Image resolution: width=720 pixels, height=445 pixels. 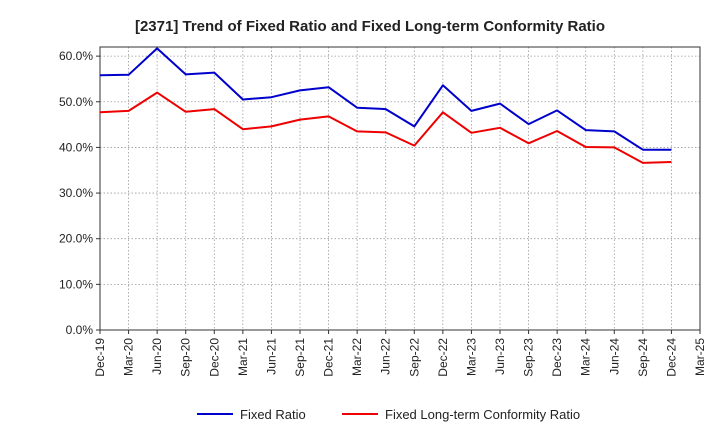 What do you see at coordinates (157, 356) in the screenshot?
I see `x-tick-label: Jun-20` at bounding box center [157, 356].